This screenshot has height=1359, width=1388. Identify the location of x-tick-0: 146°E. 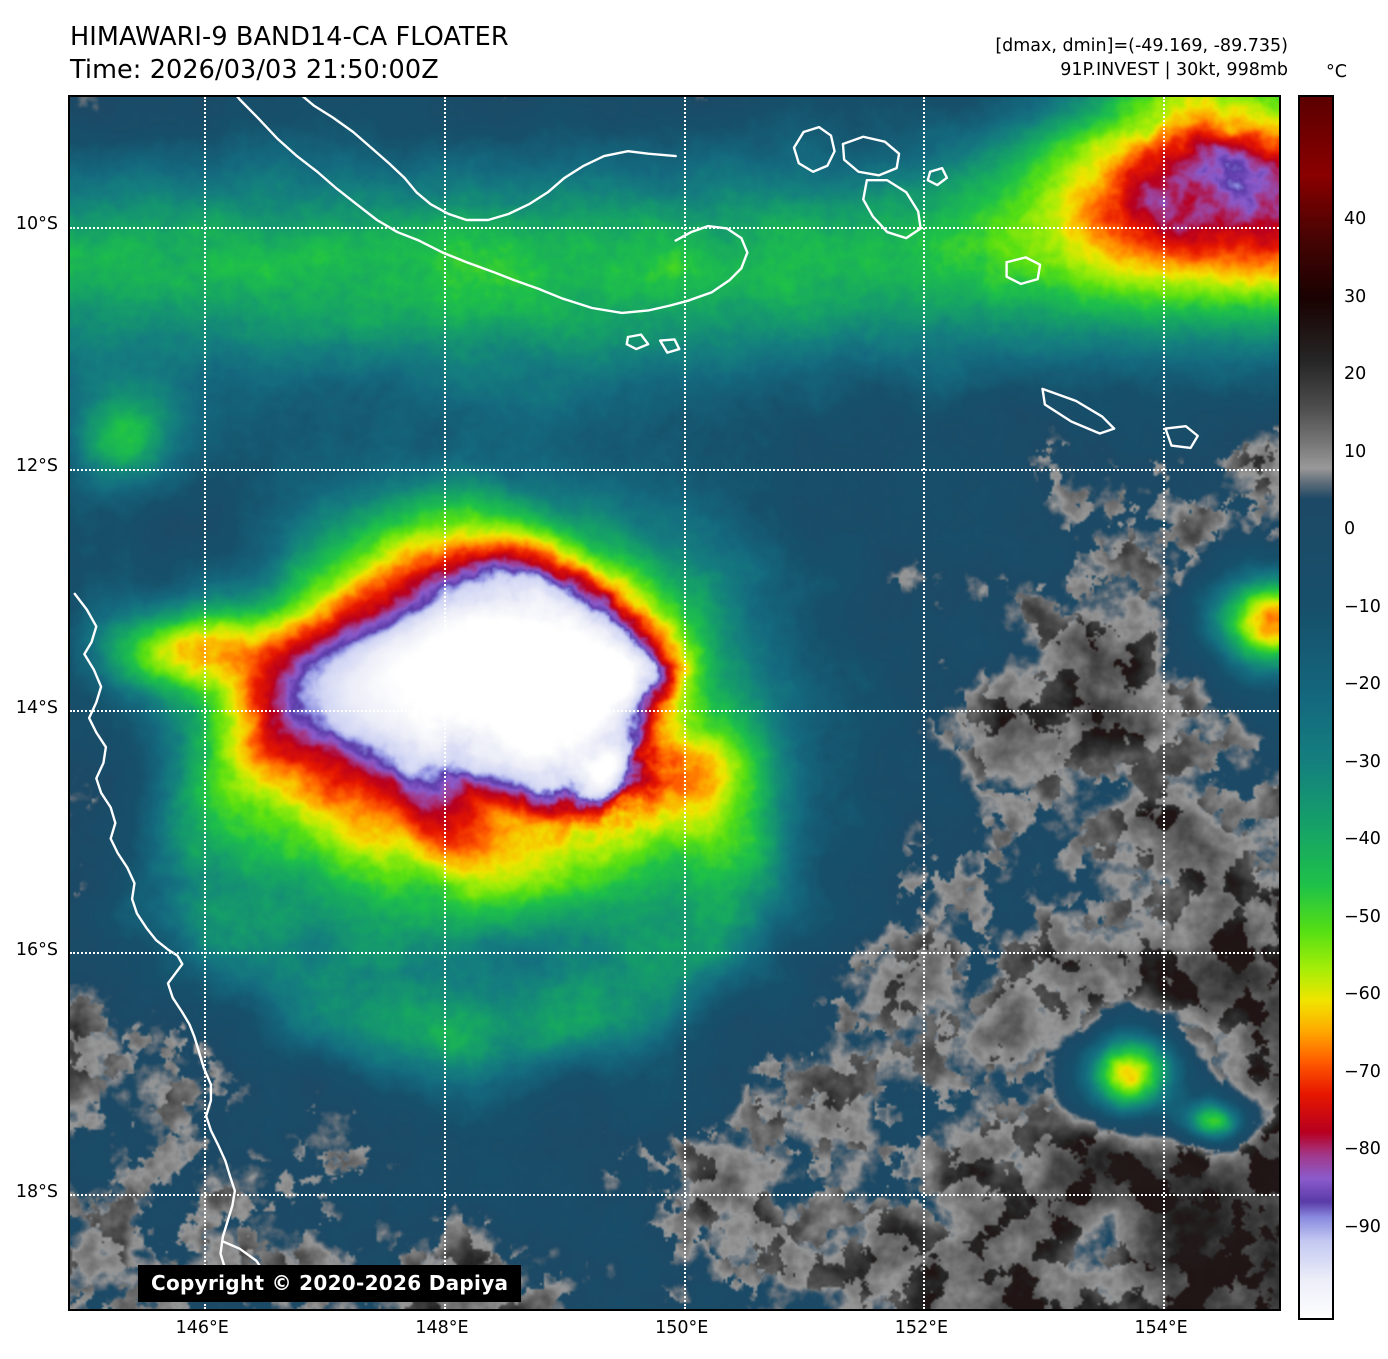
(202, 1328).